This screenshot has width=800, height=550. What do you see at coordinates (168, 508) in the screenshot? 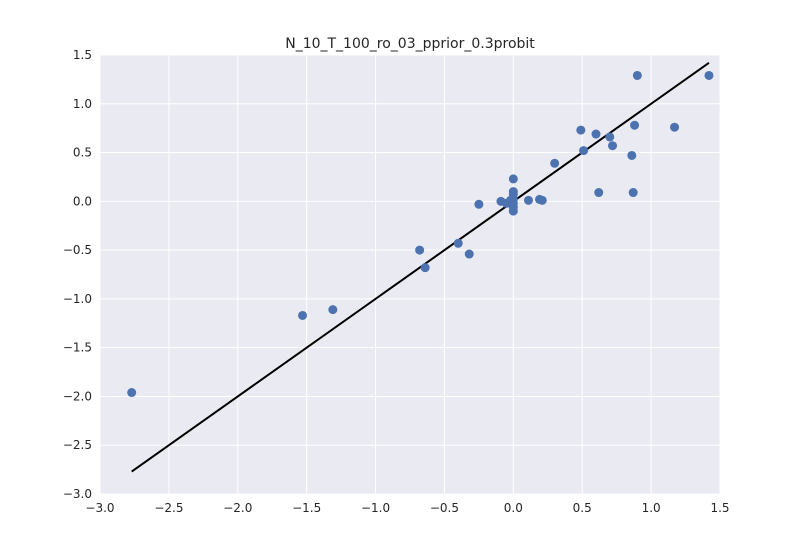
I see `x-tick-label: −2.5` at bounding box center [168, 508].